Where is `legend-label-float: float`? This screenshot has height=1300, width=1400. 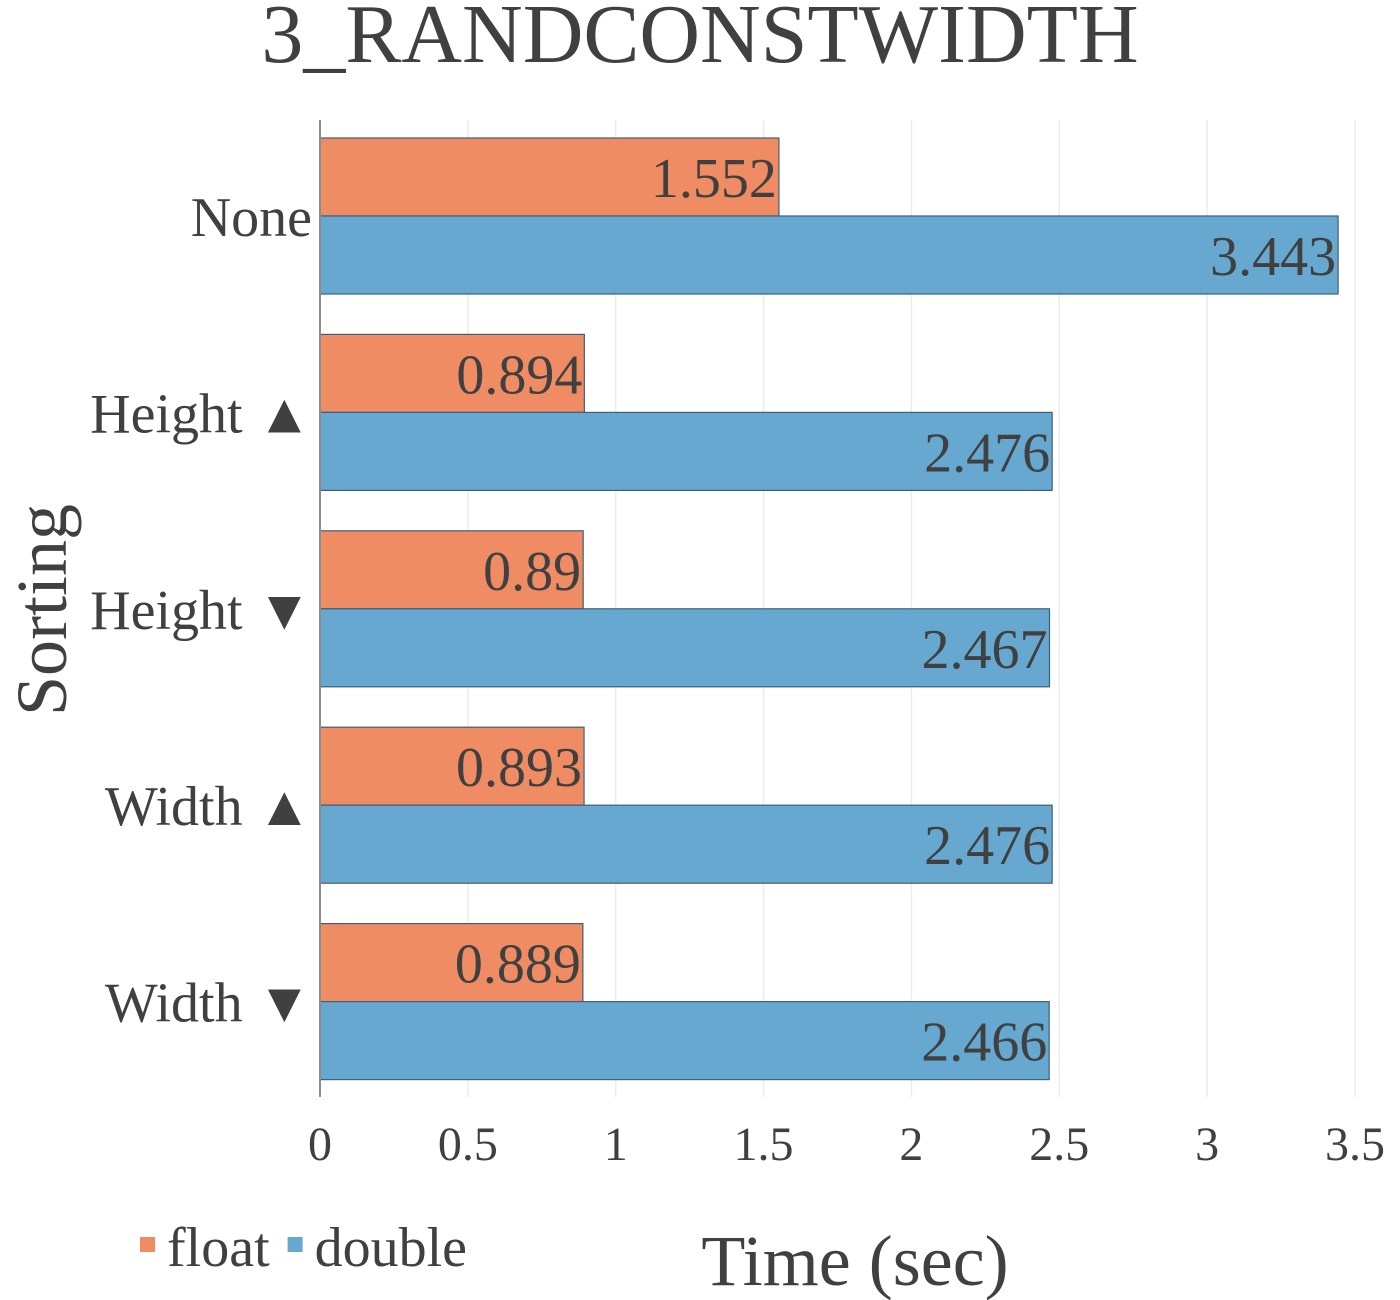 legend-label-float: float is located at coordinates (218, 1248).